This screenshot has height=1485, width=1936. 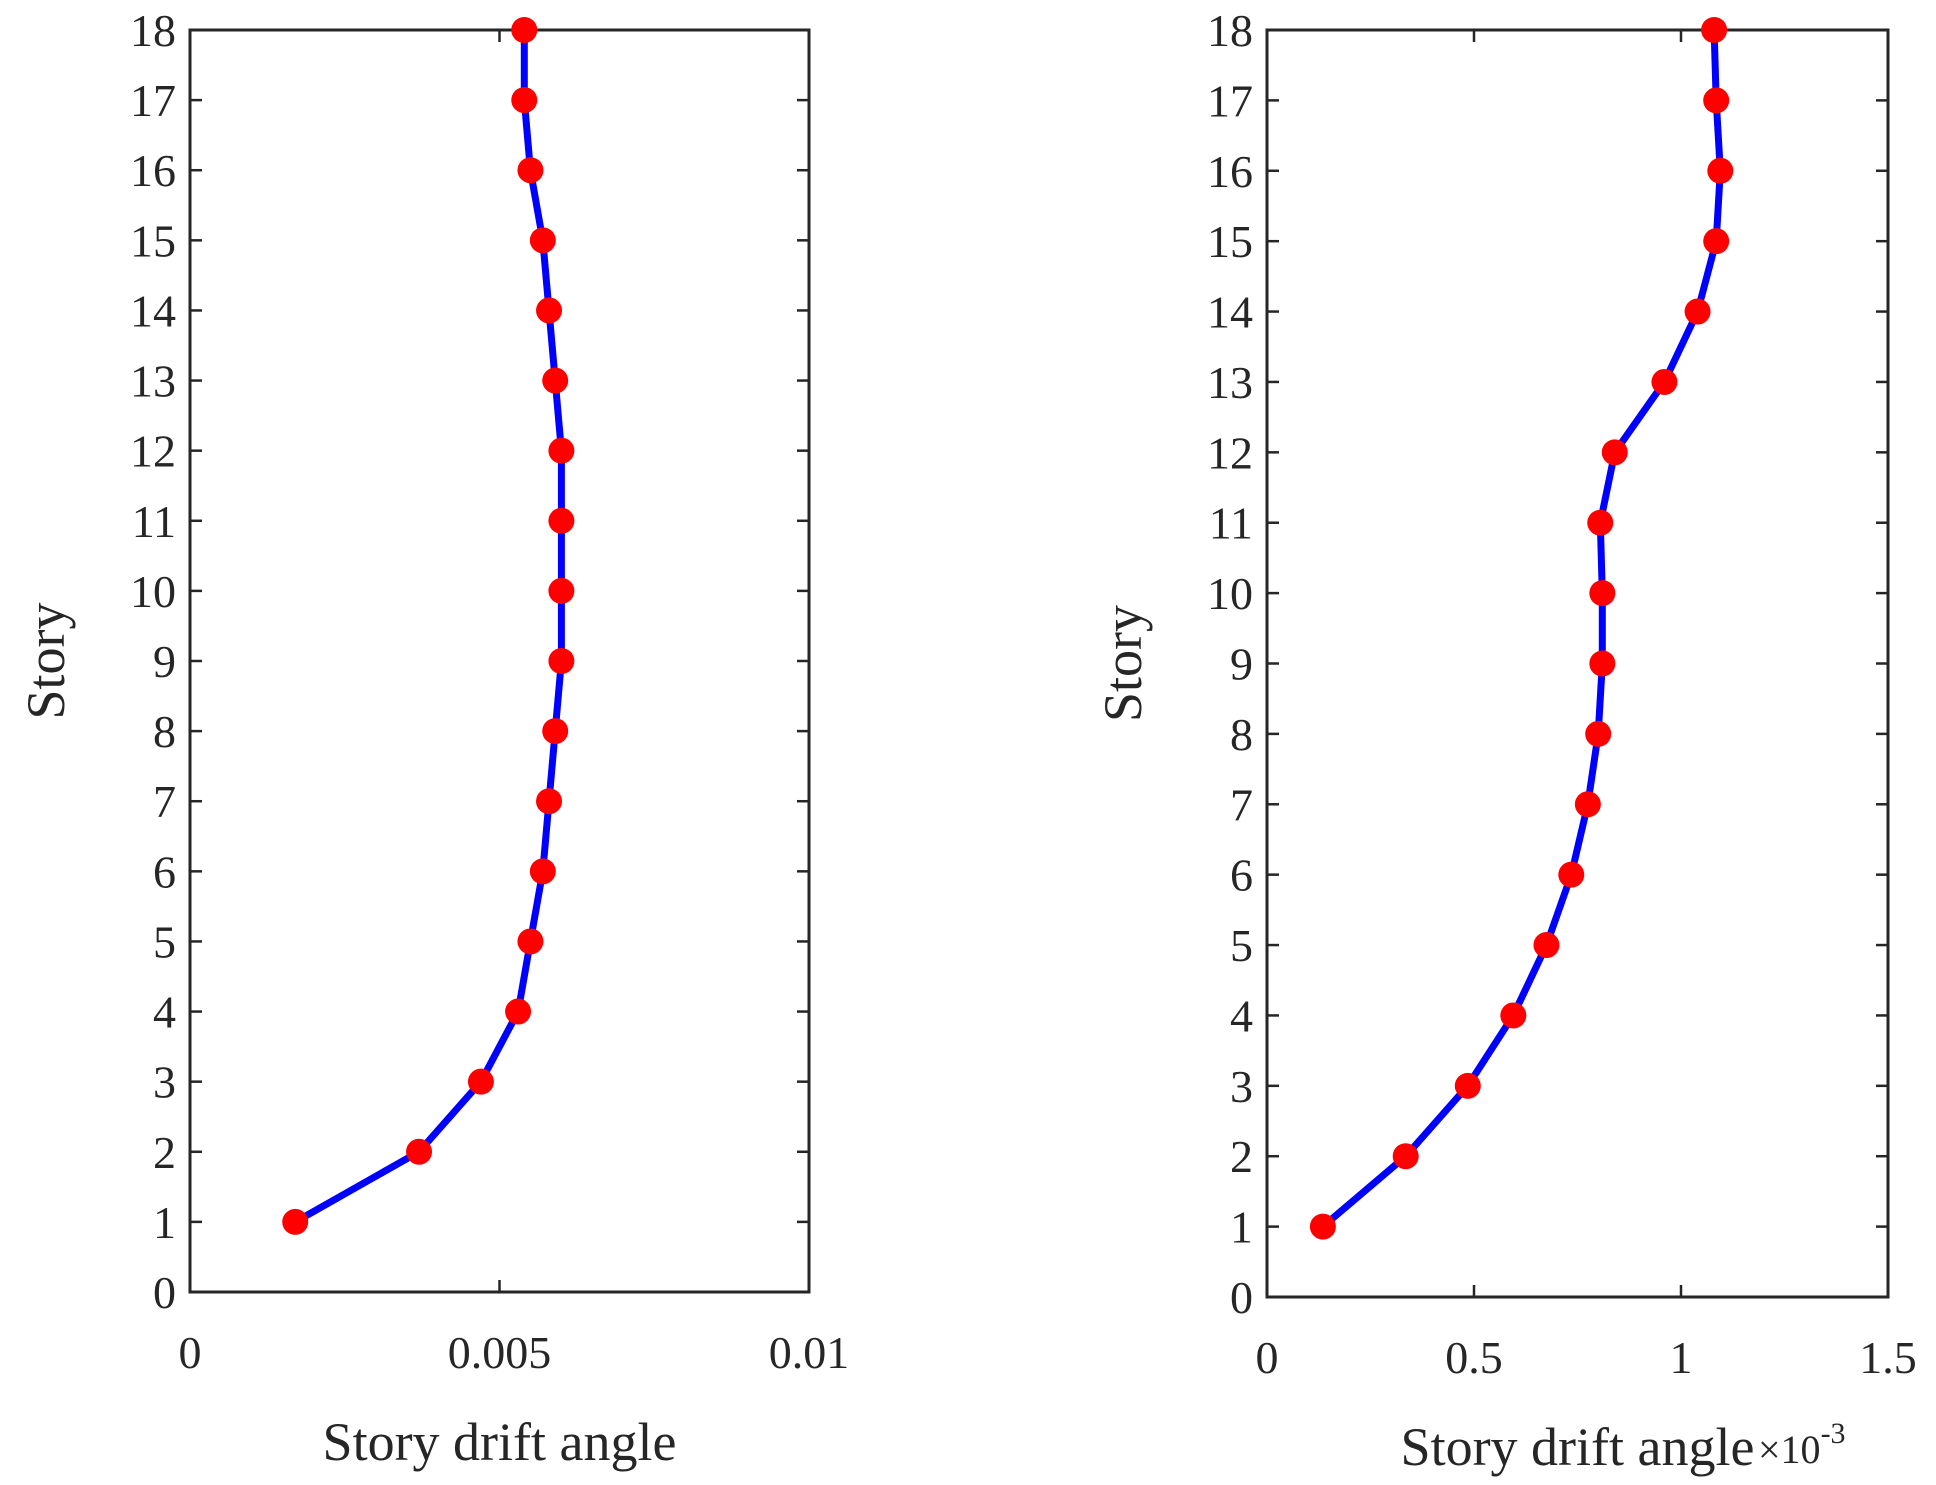 I want to click on x-tick-label: 0.5, so click(x=1474, y=1357).